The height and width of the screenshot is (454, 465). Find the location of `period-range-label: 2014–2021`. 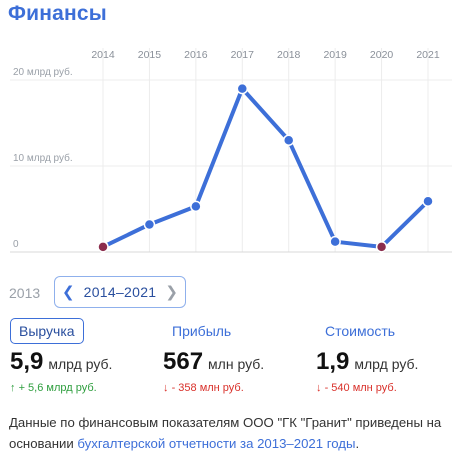

period-range-label: 2014–2021 is located at coordinates (120, 292).